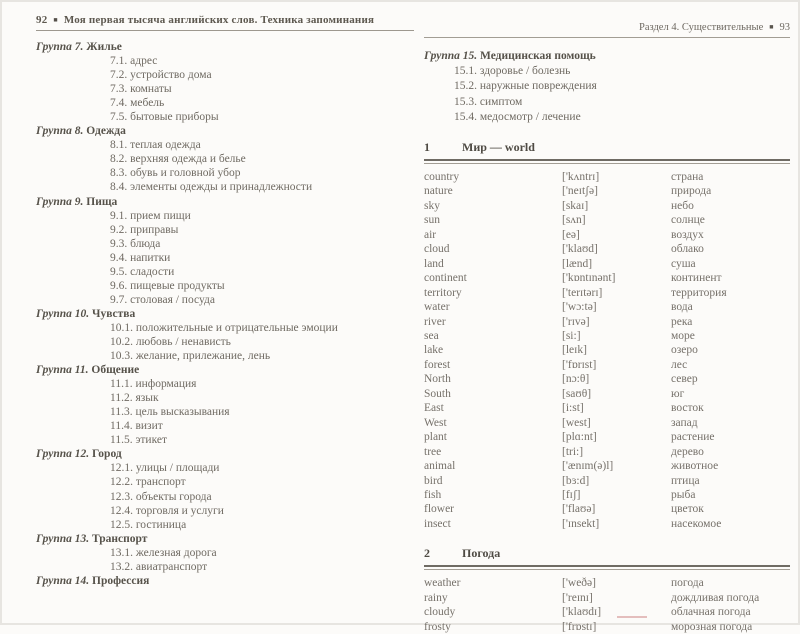 This screenshot has width=800, height=634. What do you see at coordinates (452, 56) in the screenshot?
I see `toc-group-number: Группа 15.` at bounding box center [452, 56].